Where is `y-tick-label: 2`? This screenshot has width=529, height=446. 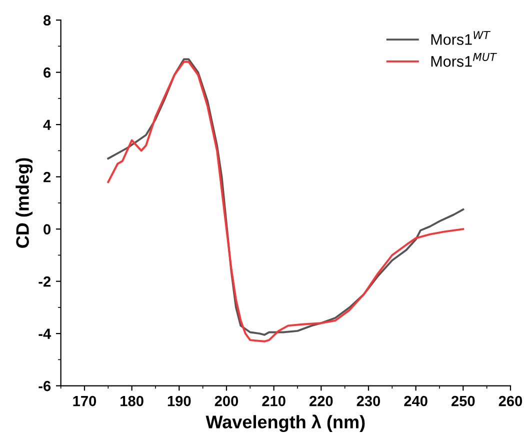
y-tick-label: 2 is located at coordinates (47, 177).